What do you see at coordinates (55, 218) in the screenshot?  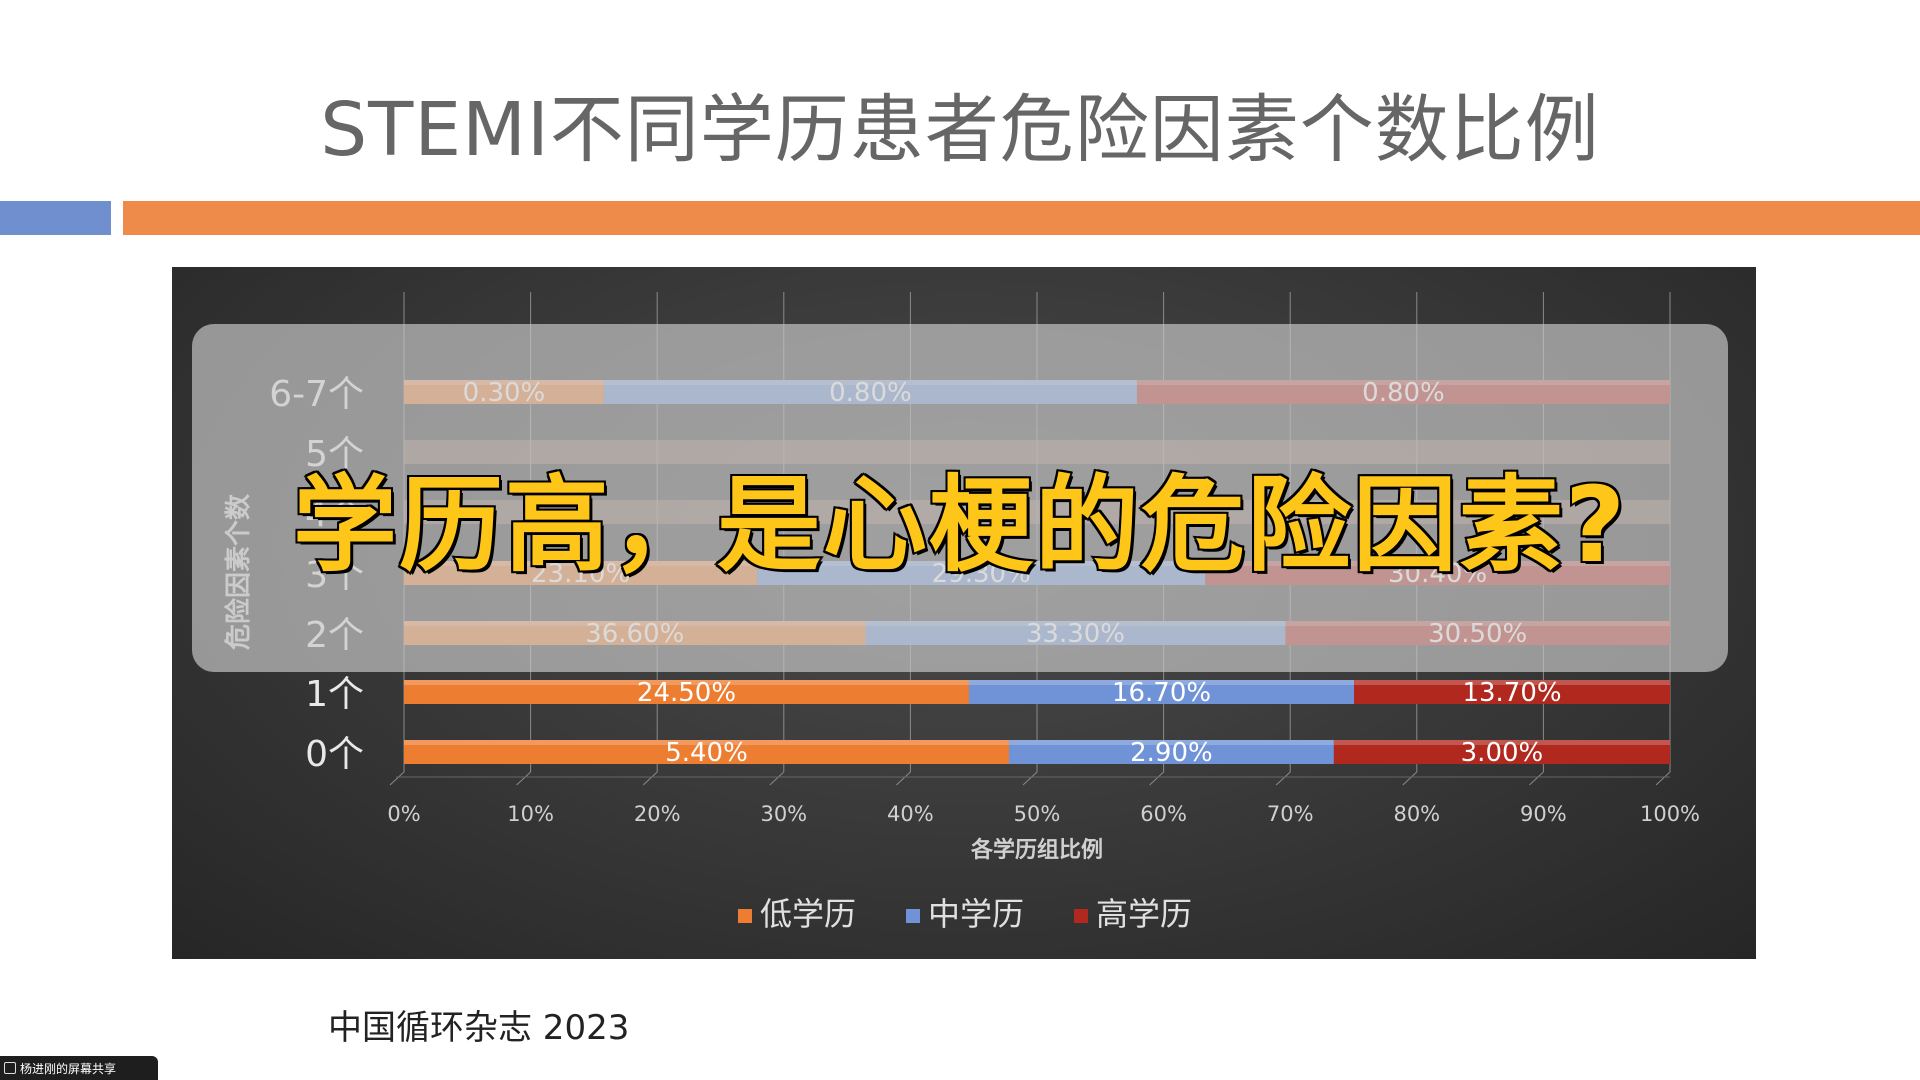 I see `accent-bar-blue` at bounding box center [55, 218].